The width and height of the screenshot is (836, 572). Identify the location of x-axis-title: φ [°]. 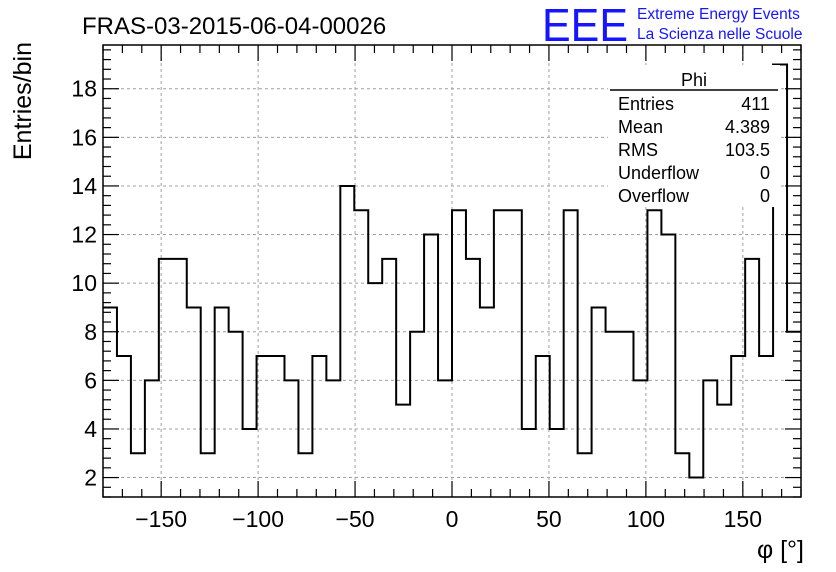
(780, 550).